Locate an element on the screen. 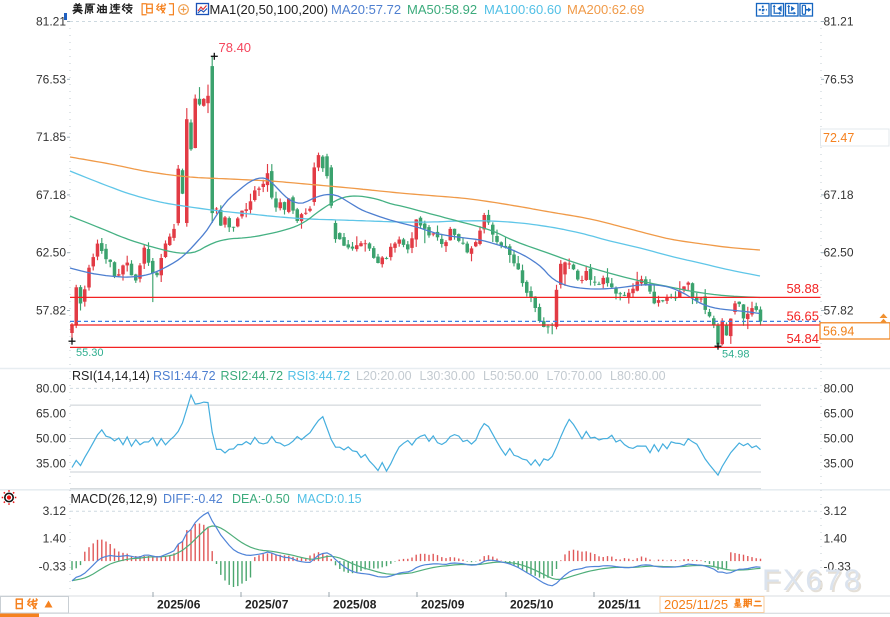 Image resolution: width=890 pixels, height=617 pixels. svg-text: MA1(20,50,100,200) is located at coordinates (269, 9).